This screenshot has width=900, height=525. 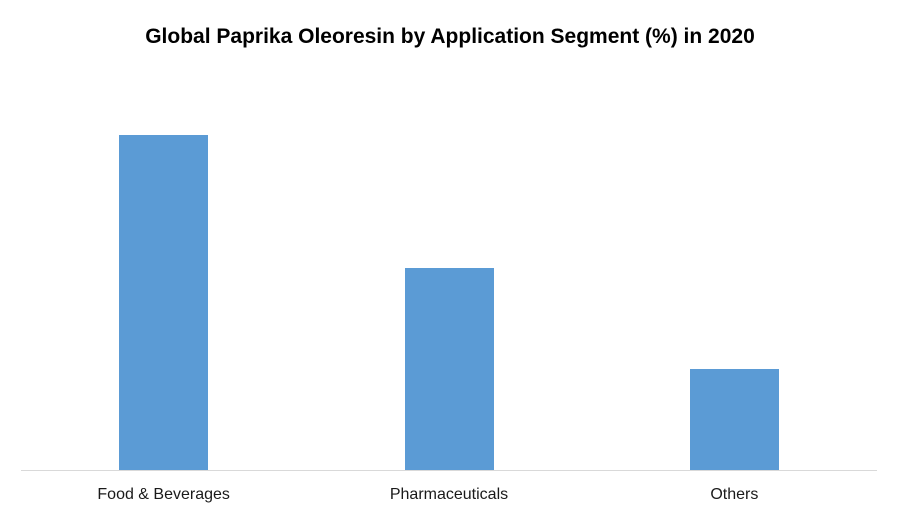 I want to click on x-axis-label-food-beverages: Food & Beverages, so click(x=163, y=494).